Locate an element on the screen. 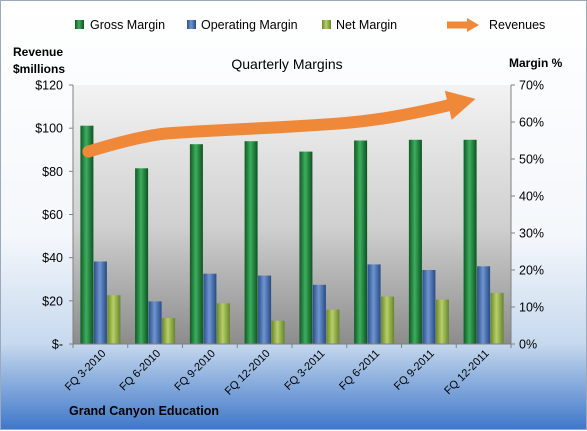 The image size is (587, 431). y-right-tick-label-40: 40% is located at coordinates (531, 197).